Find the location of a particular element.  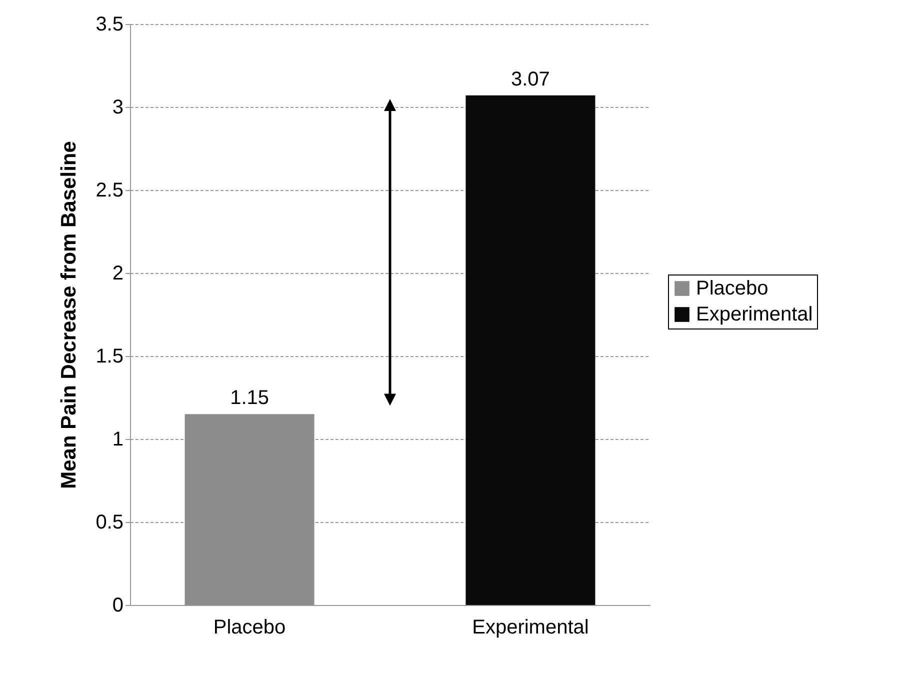

y-tick-label: 3.5 is located at coordinates (110, 25).